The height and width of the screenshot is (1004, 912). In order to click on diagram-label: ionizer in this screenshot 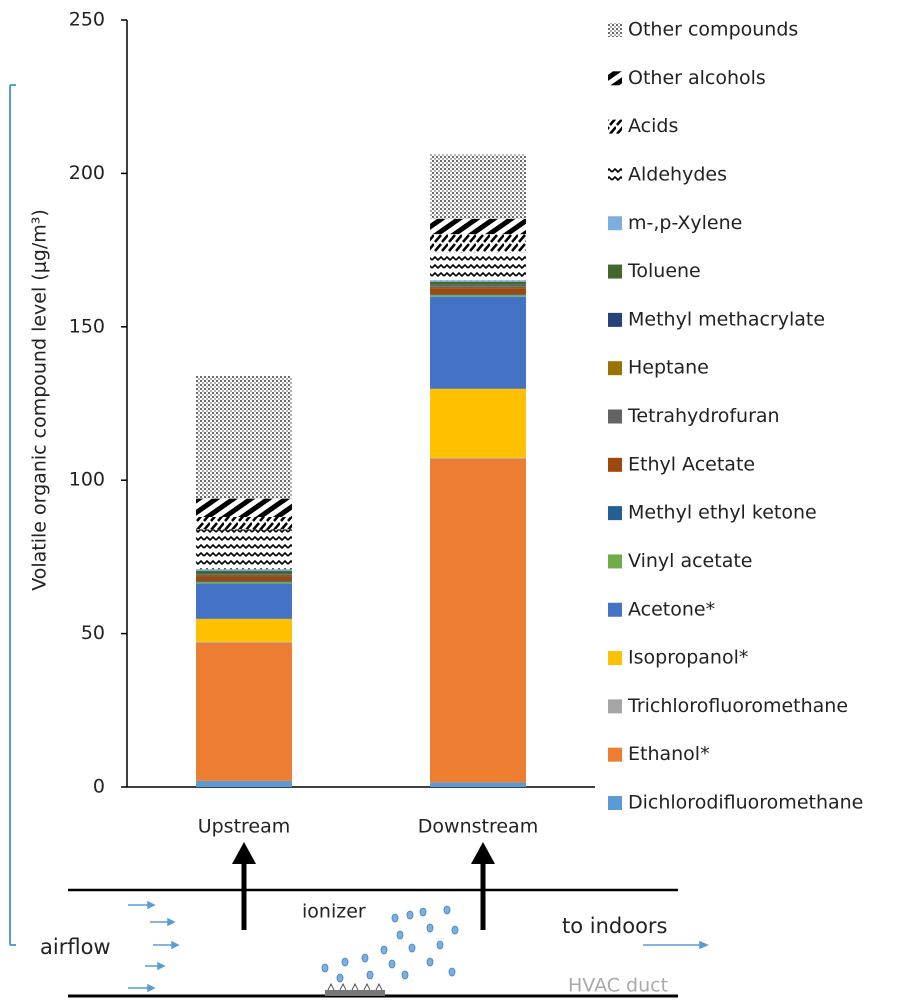, I will do `click(334, 912)`.